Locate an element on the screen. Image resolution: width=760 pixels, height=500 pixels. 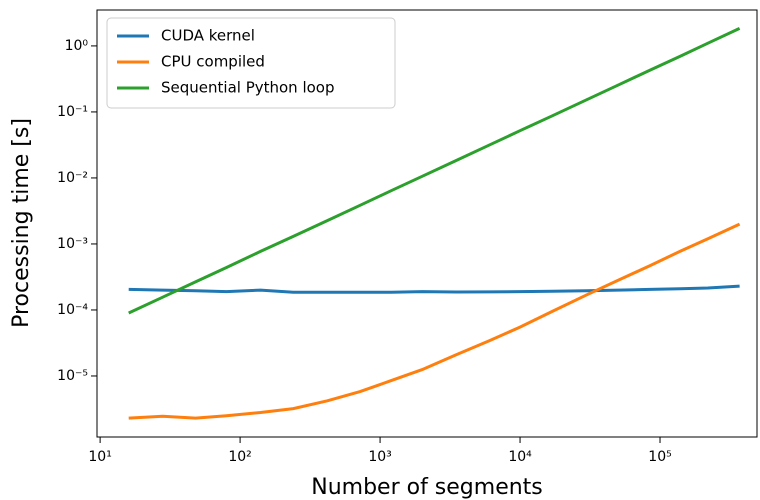
x-tick-label: 10³ is located at coordinates (379, 457).